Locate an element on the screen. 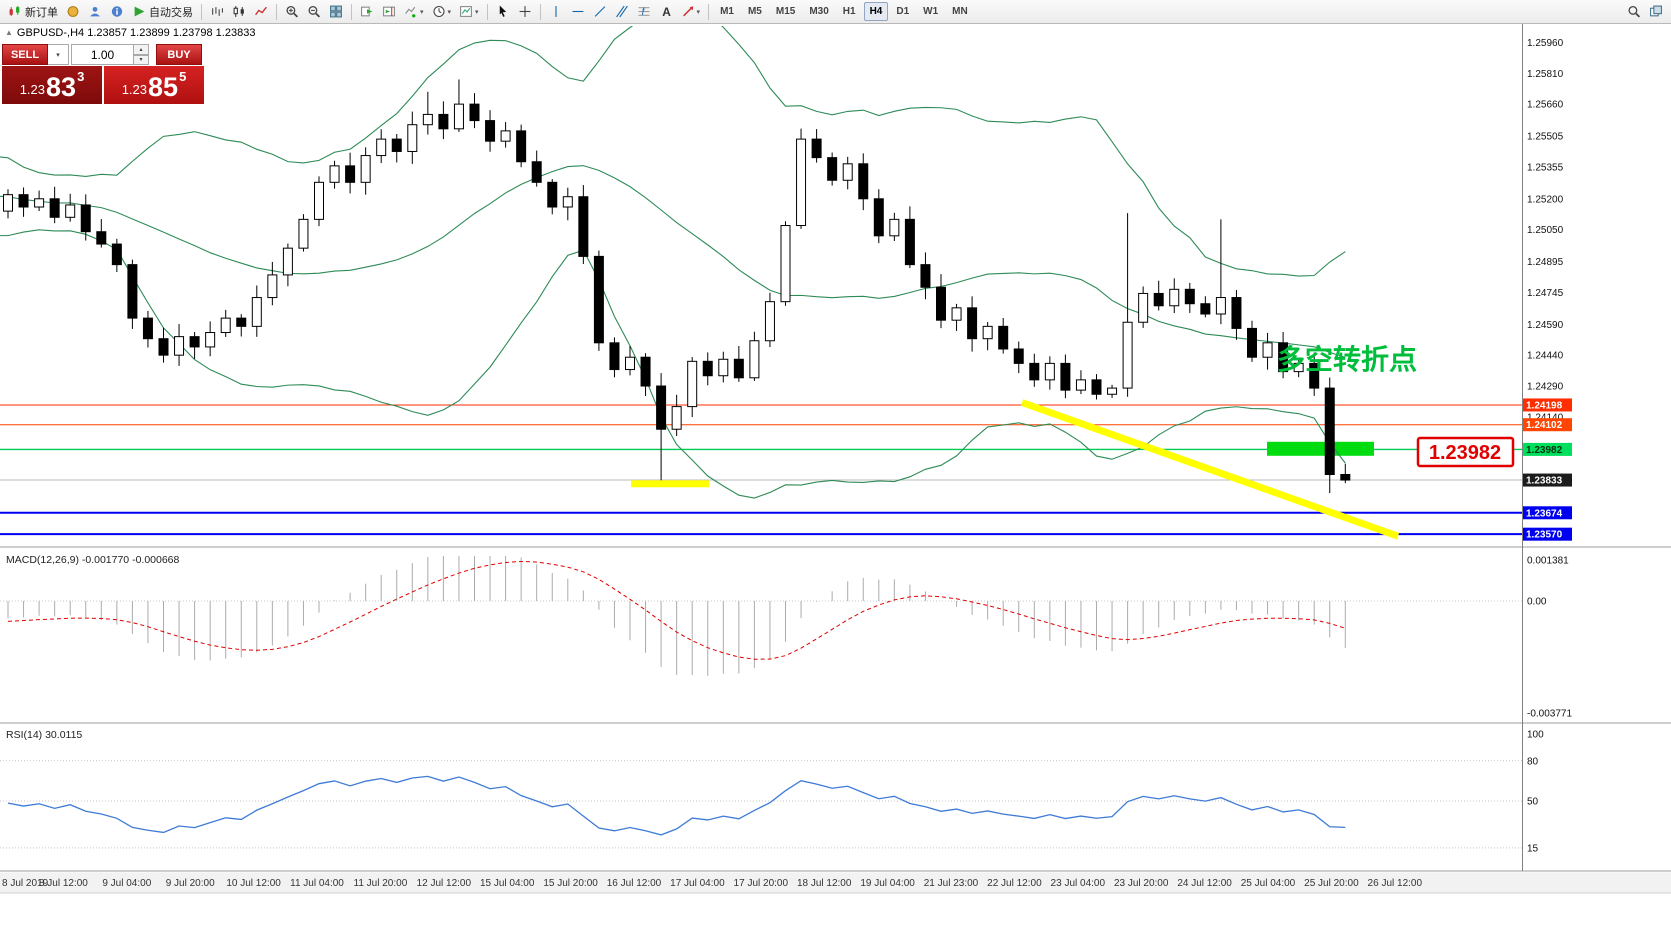 Image resolution: width=1671 pixels, height=949 pixels. rsi-line is located at coordinates (676, 805).